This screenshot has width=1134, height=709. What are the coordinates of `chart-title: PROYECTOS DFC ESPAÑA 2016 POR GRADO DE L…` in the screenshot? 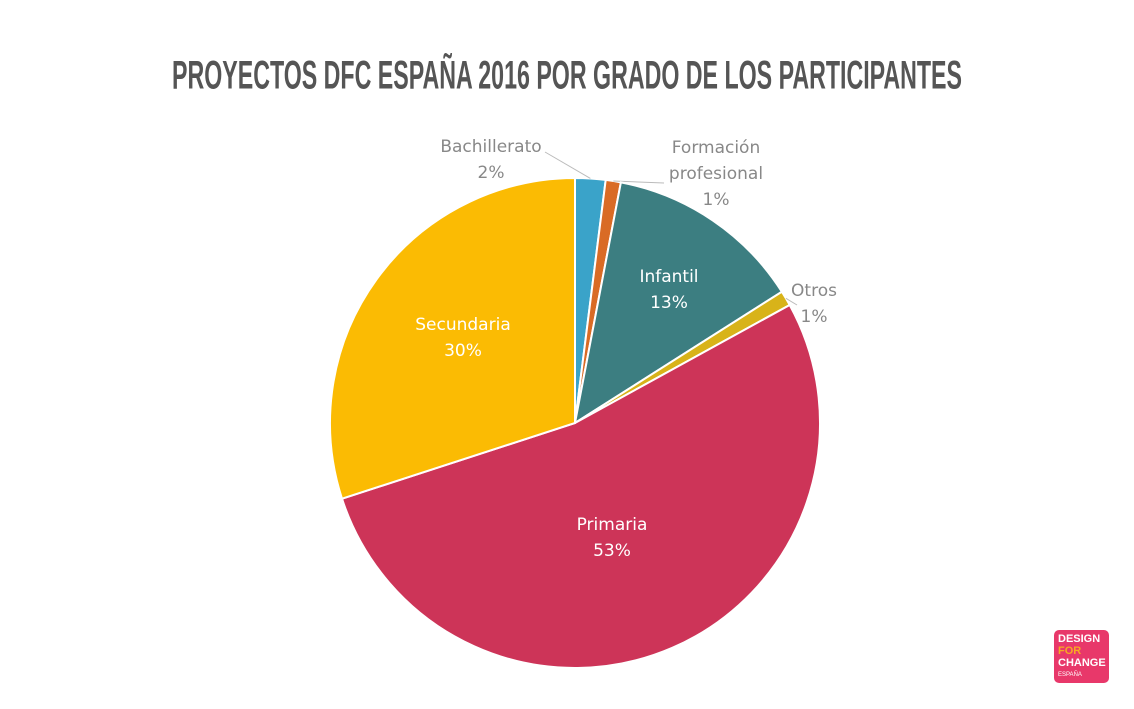 It's located at (567, 75).